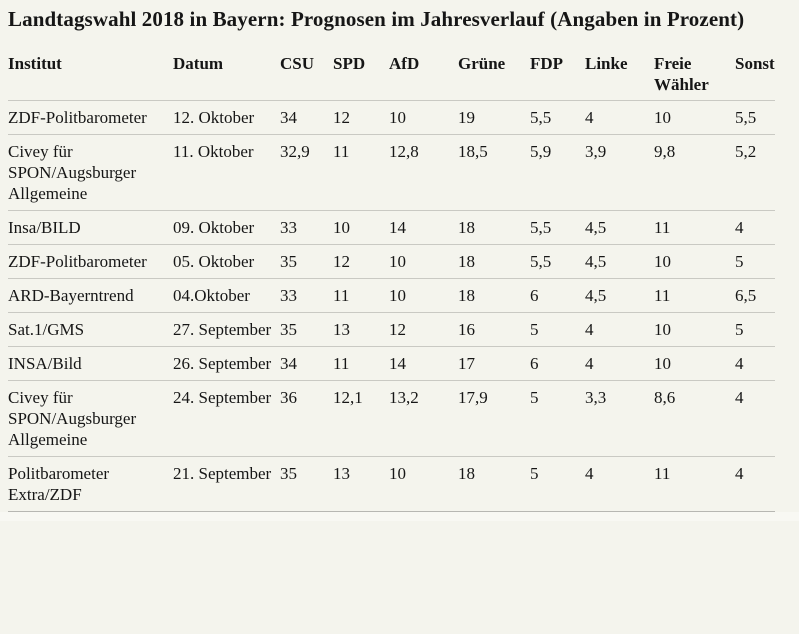 Image resolution: width=799 pixels, height=634 pixels. Describe the element at coordinates (90, 363) in the screenshot. I see `institut-cell: INSA/Bild` at that location.